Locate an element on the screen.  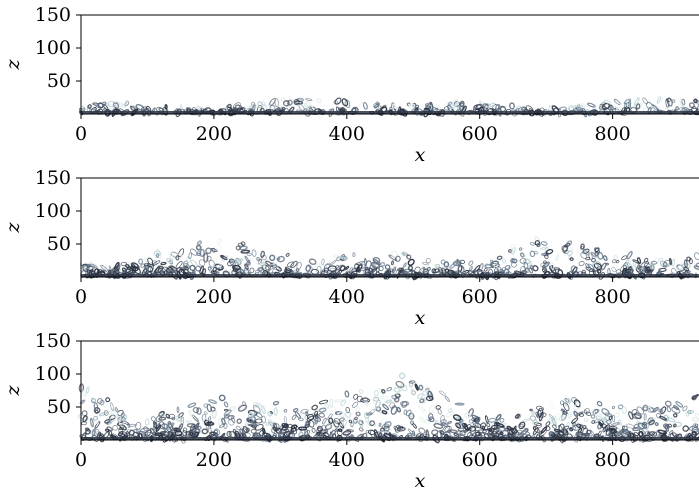
x-tick-label: 800 is located at coordinates (612, 297).